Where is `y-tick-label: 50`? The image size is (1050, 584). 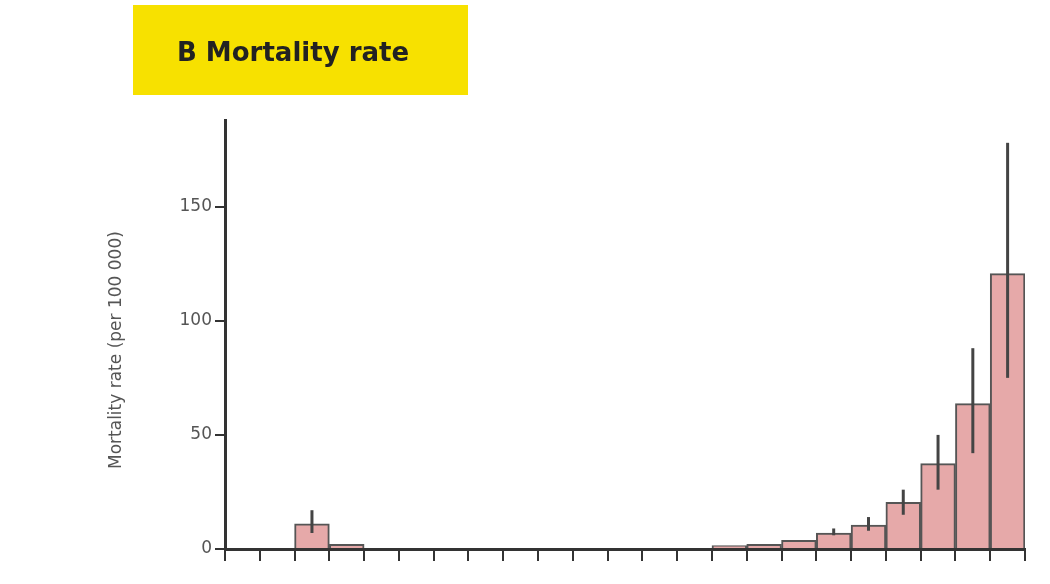 y-tick-label: 50 is located at coordinates (201, 433).